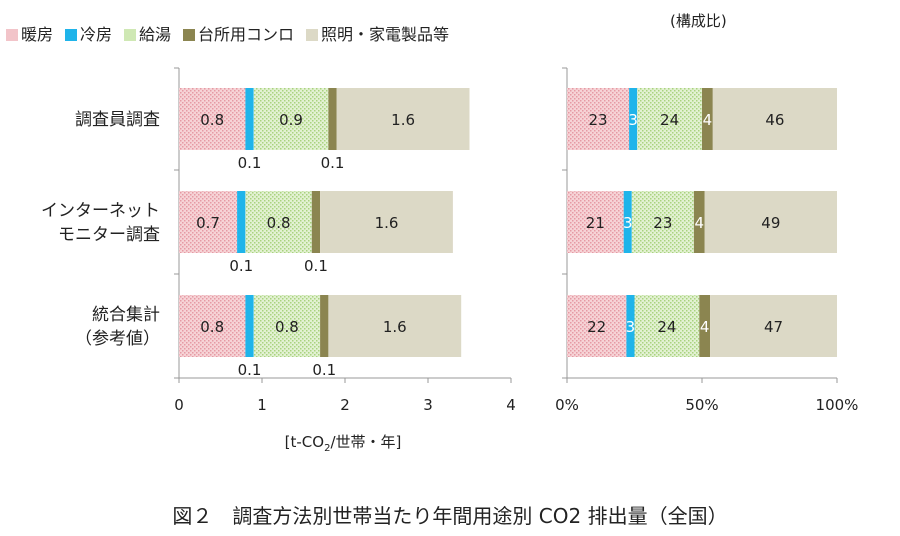 This screenshot has height=536, width=900. I want to click on pct-label---2: 3, so click(631, 327).